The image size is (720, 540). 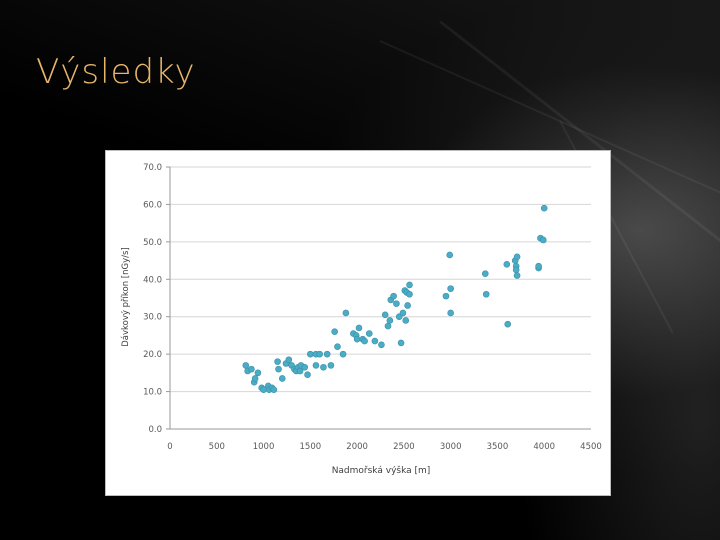 What do you see at coordinates (152, 205) in the screenshot?
I see `y-tick-label: 60.0` at bounding box center [152, 205].